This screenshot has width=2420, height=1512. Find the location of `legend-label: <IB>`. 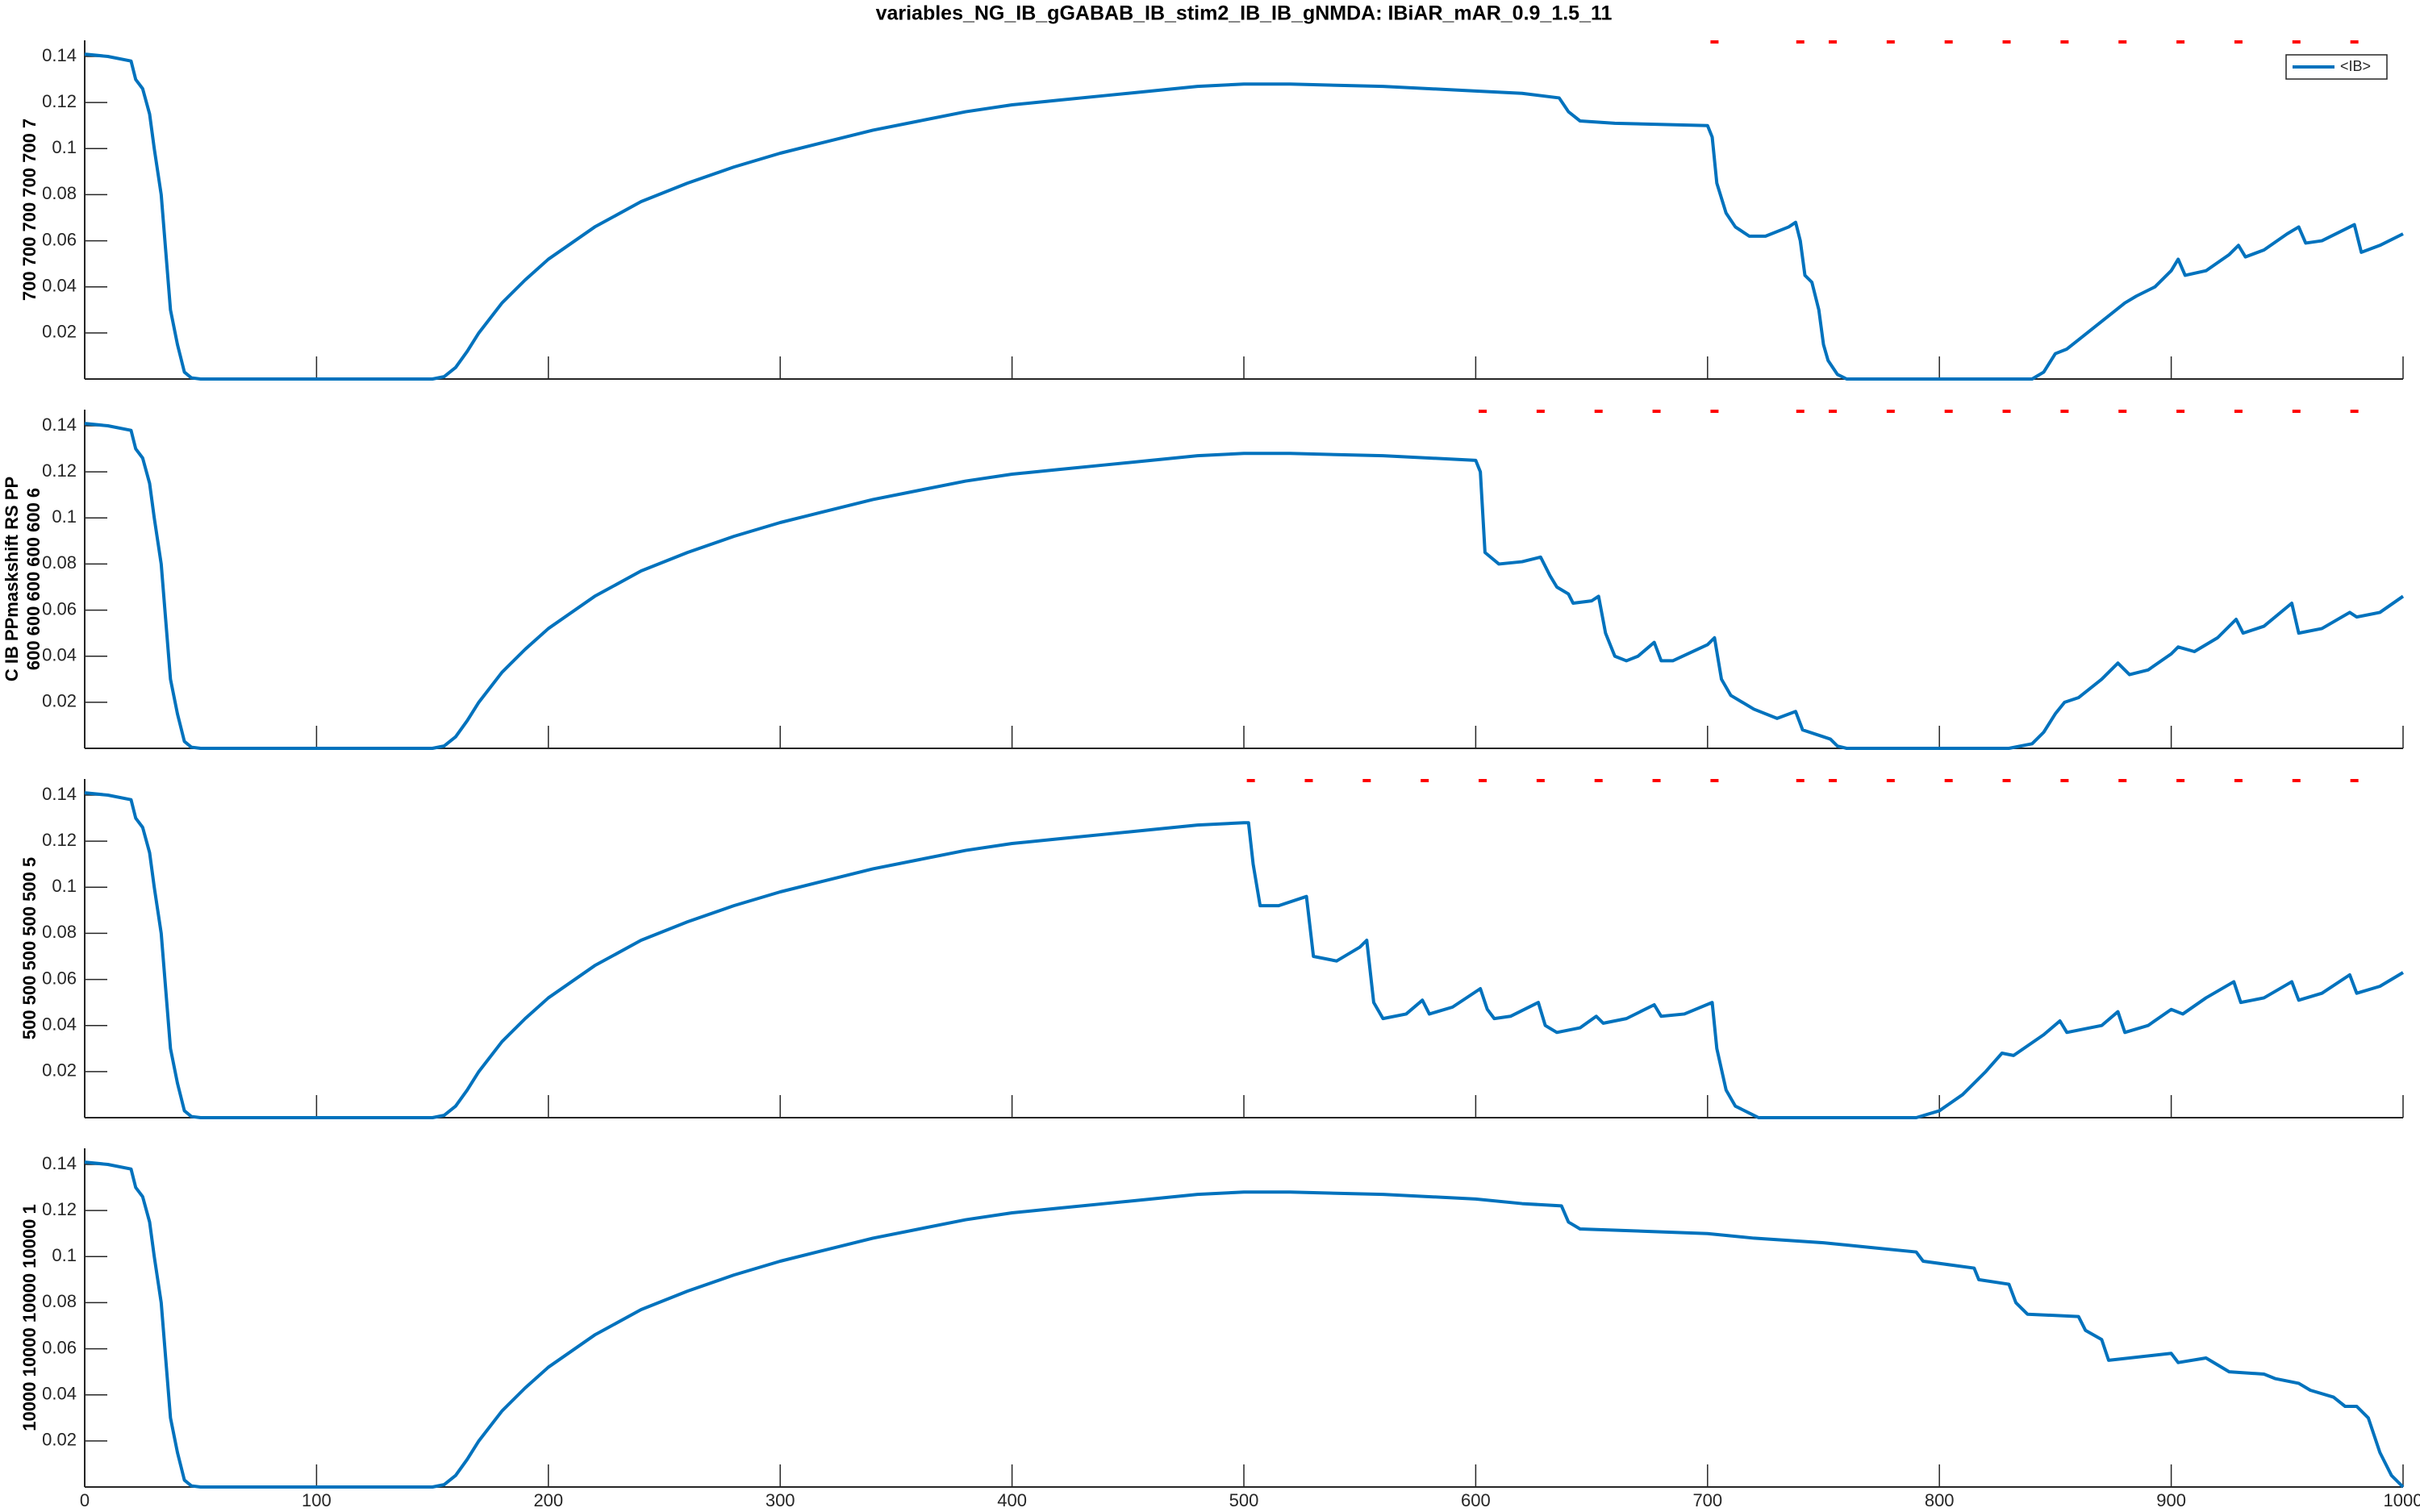

legend-label: <IB> is located at coordinates (2355, 66).